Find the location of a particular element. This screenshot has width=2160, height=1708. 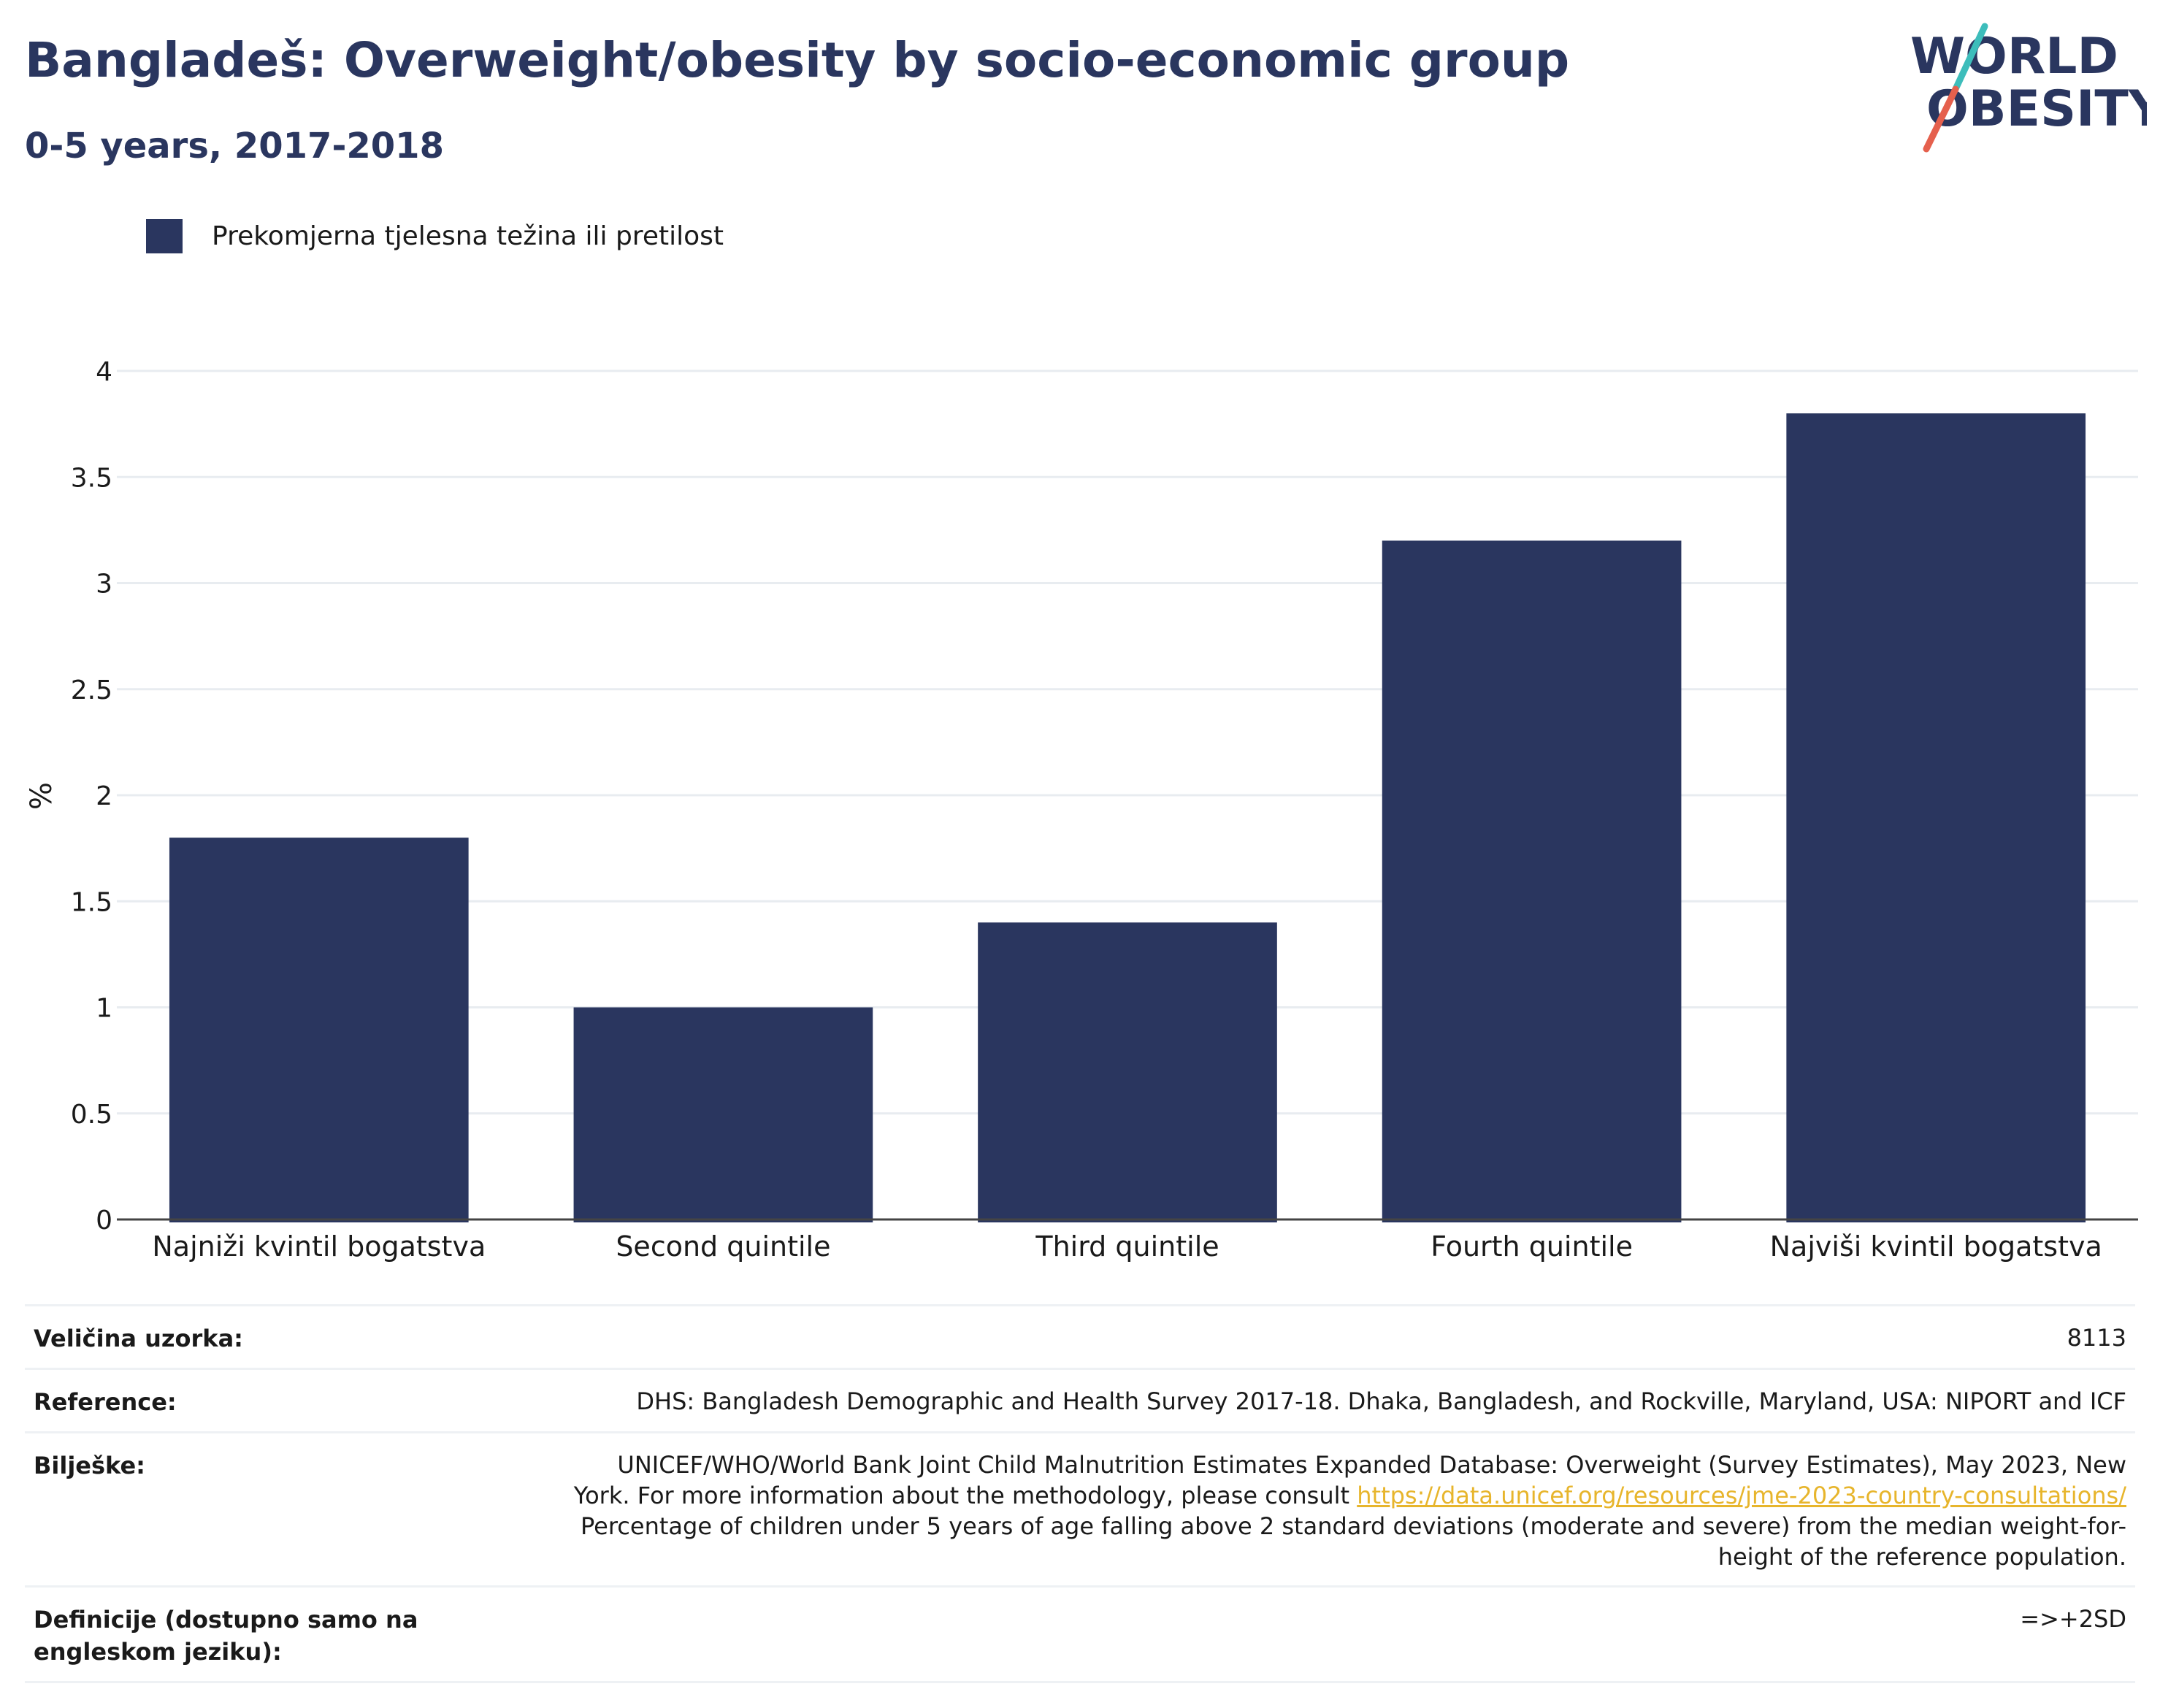

definitions-value: =>+2SD is located at coordinates (2073, 1619).